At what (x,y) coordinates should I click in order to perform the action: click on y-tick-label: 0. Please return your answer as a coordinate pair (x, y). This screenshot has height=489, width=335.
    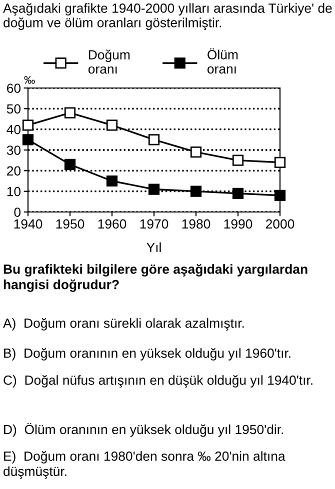
    Looking at the image, I should click on (17, 212).